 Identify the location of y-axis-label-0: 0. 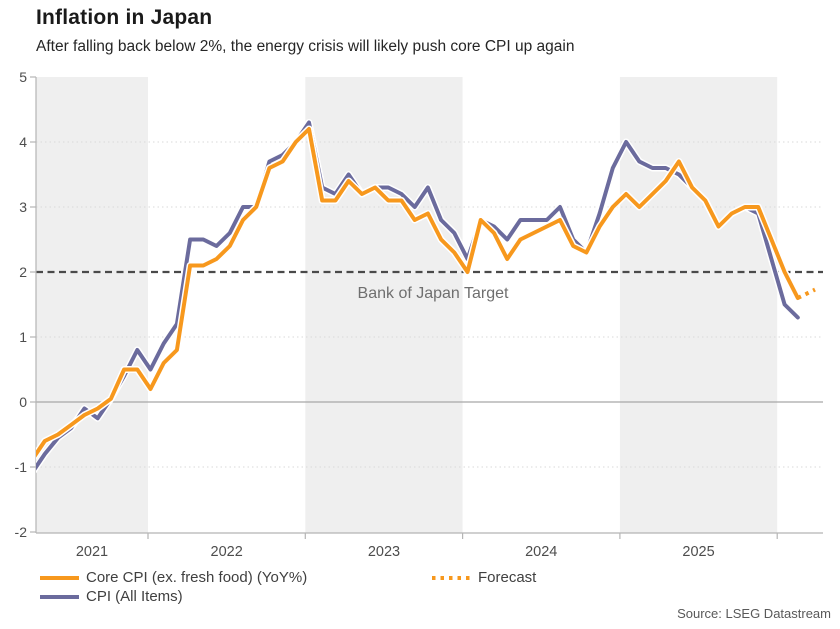
(23, 402).